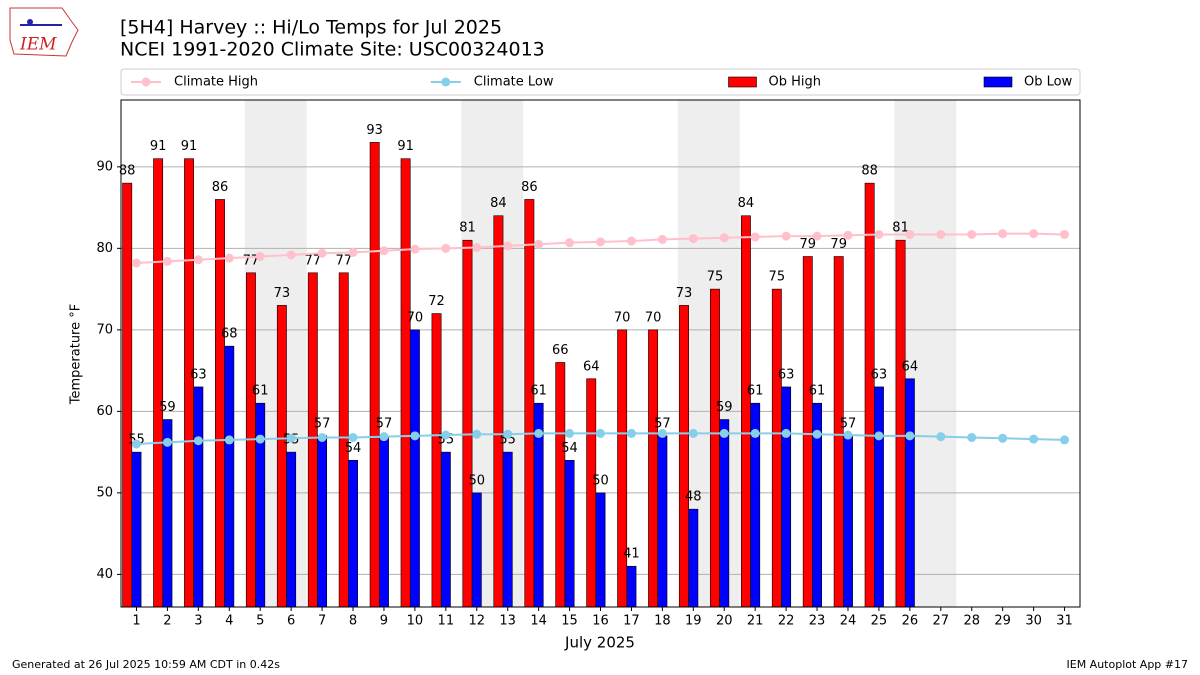  I want to click on x-tick-label: 13, so click(507, 621).